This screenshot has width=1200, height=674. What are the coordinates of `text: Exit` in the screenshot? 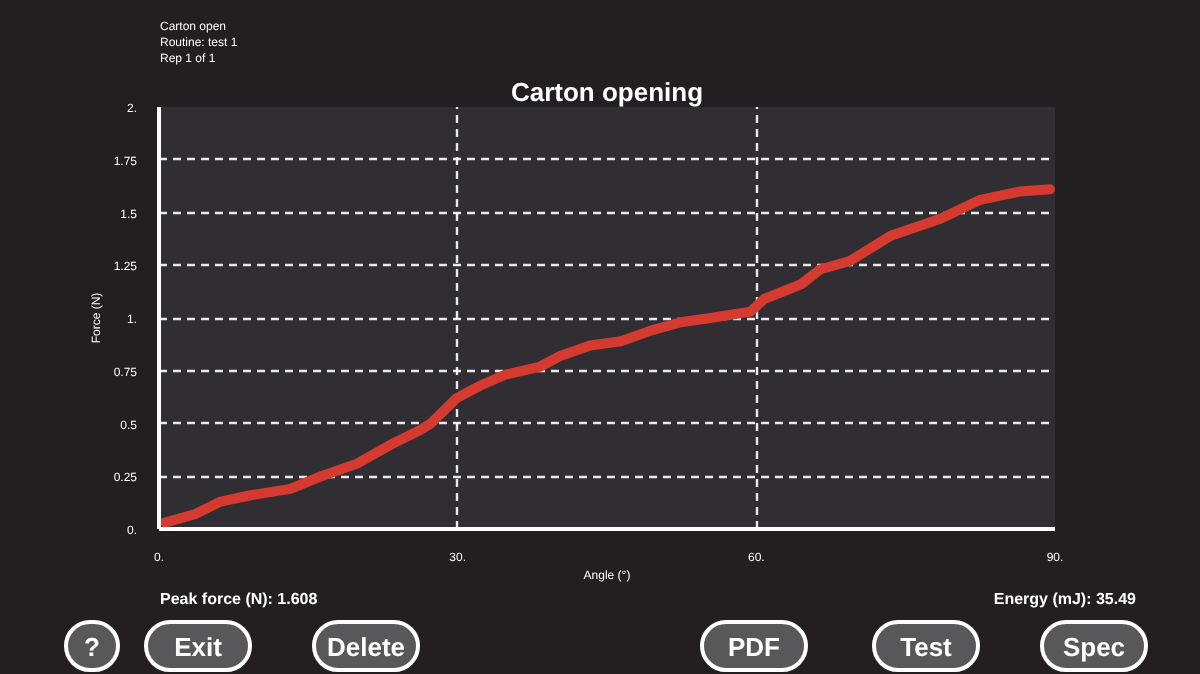 It's located at (198, 648).